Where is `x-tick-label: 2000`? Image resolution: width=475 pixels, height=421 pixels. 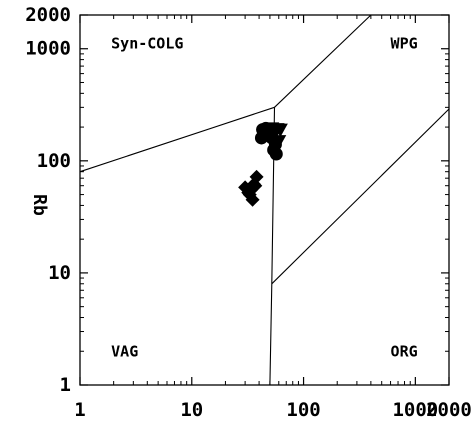
x-tick-label: 2000 is located at coordinates (449, 410).